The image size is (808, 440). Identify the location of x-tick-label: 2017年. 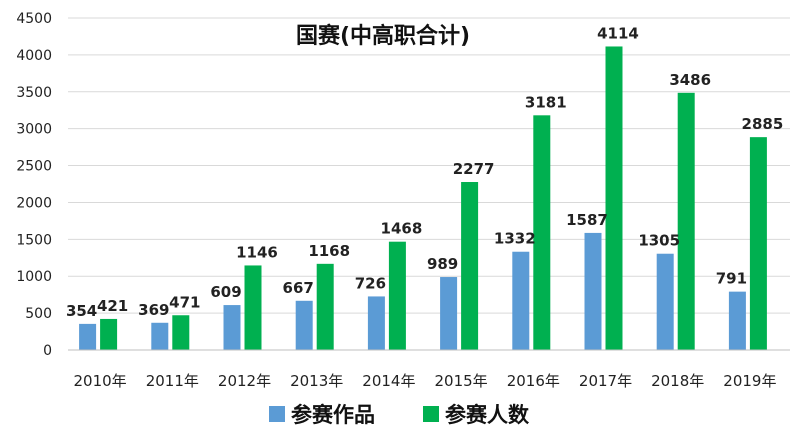
(605, 381).